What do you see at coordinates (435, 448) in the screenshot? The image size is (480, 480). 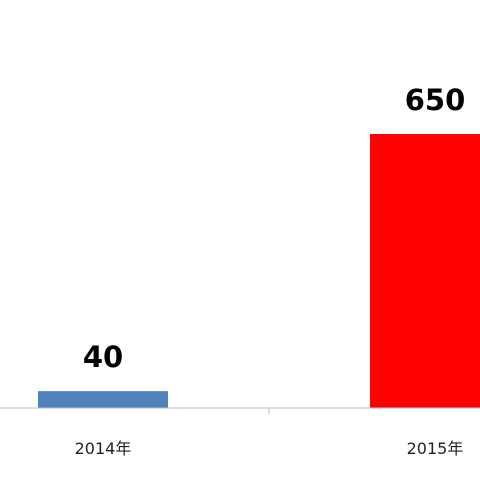 I see `x-tick-label: 2015年` at bounding box center [435, 448].